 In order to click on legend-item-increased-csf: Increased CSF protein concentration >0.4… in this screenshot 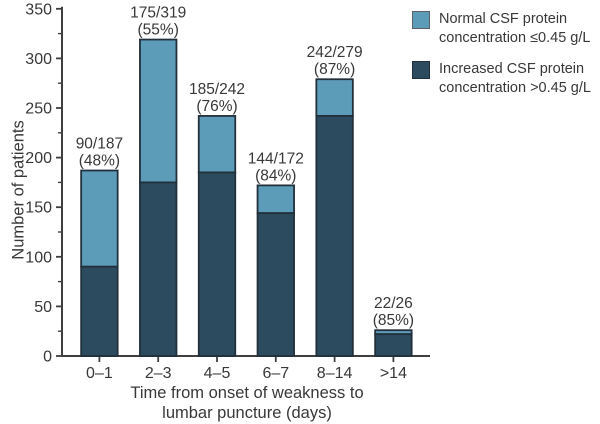, I will do `click(506, 78)`.